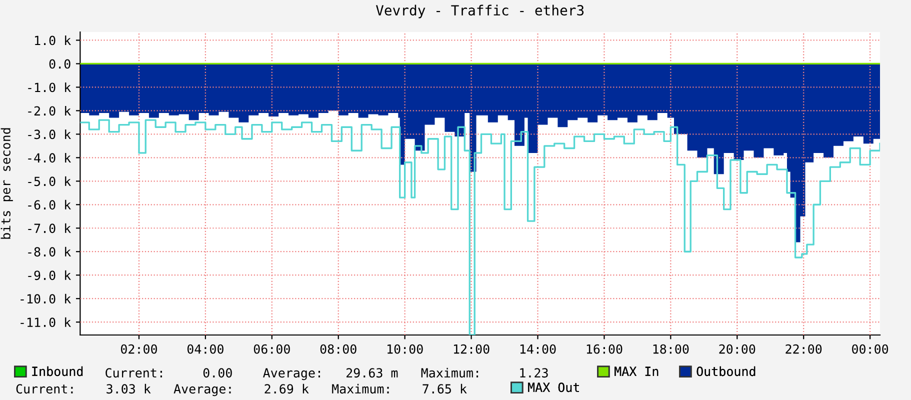 Image resolution: width=911 pixels, height=400 pixels. Describe the element at coordinates (272, 349) in the screenshot. I see `x-tick-label: 06:00` at that location.